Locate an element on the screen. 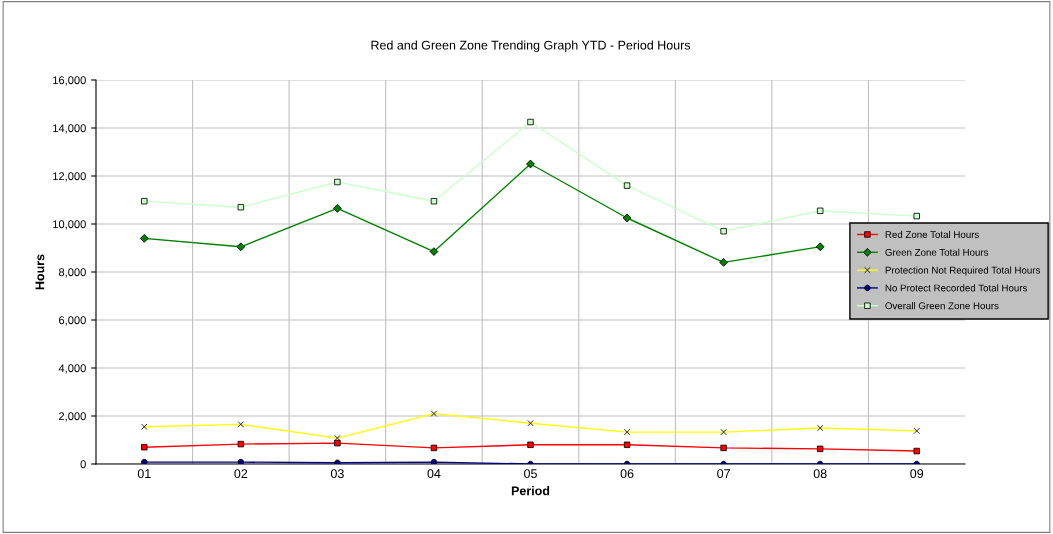 Image resolution: width=1053 pixels, height=534 pixels. legend-label: Protection Not Required Total Hours is located at coordinates (963, 271).